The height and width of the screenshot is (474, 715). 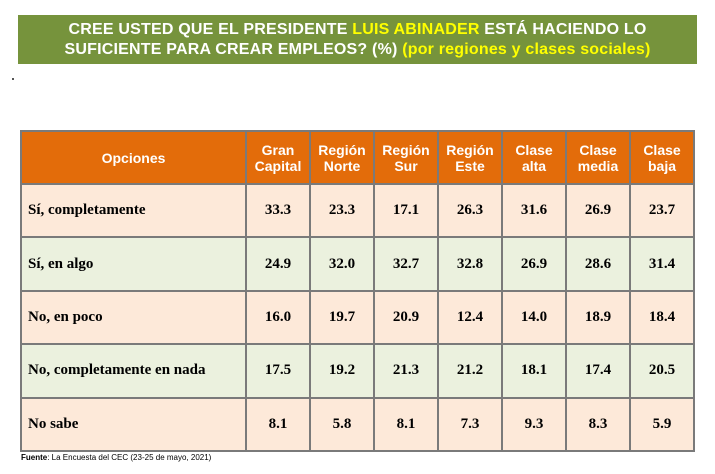 What do you see at coordinates (342, 371) in the screenshot?
I see `table-cell-value: 19.2` at bounding box center [342, 371].